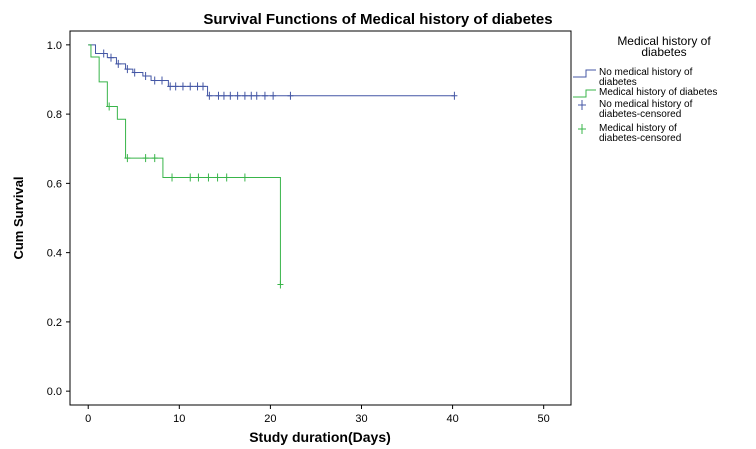  I want to click on x-tick-label: 30, so click(361, 419).